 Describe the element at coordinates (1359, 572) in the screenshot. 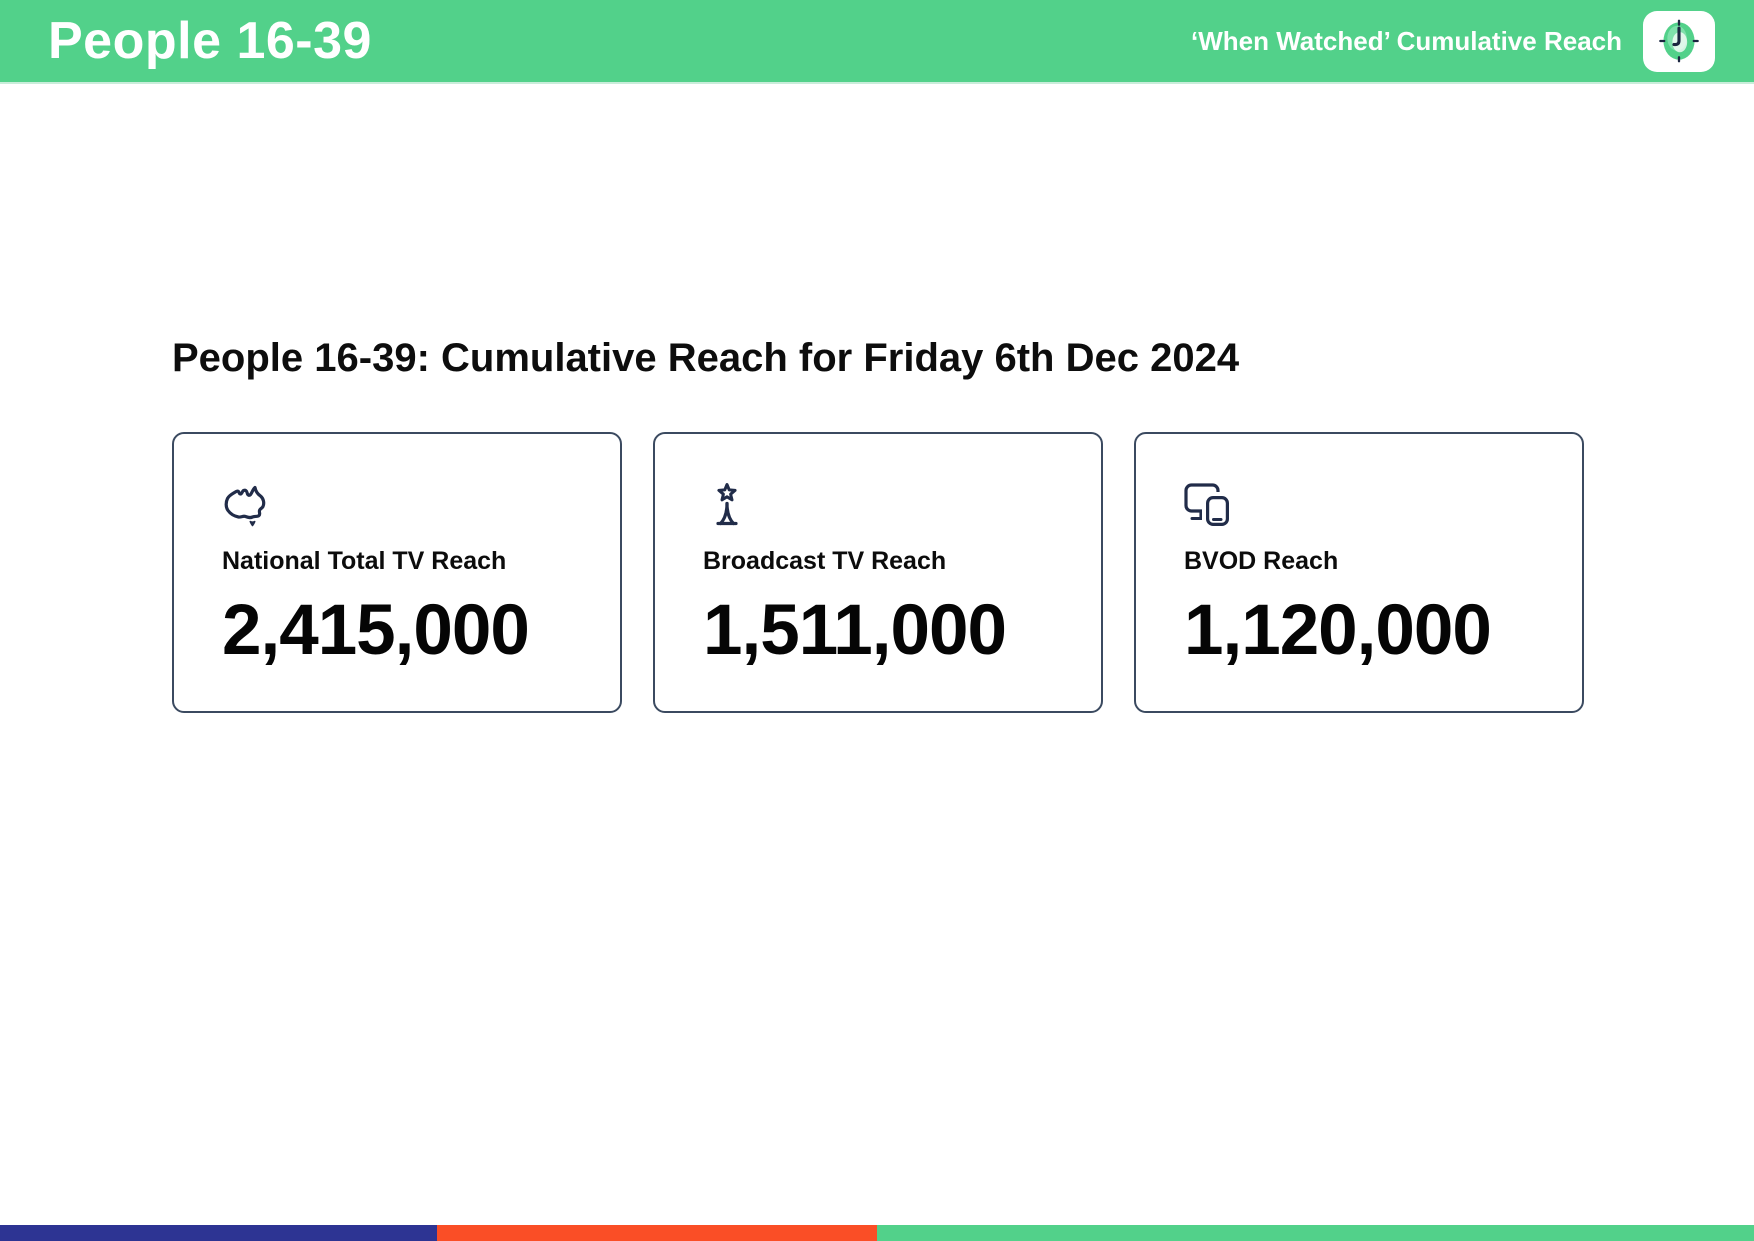

I see `kpi-card-bvod-reach: BVOD Reach 1,120,000` at that location.